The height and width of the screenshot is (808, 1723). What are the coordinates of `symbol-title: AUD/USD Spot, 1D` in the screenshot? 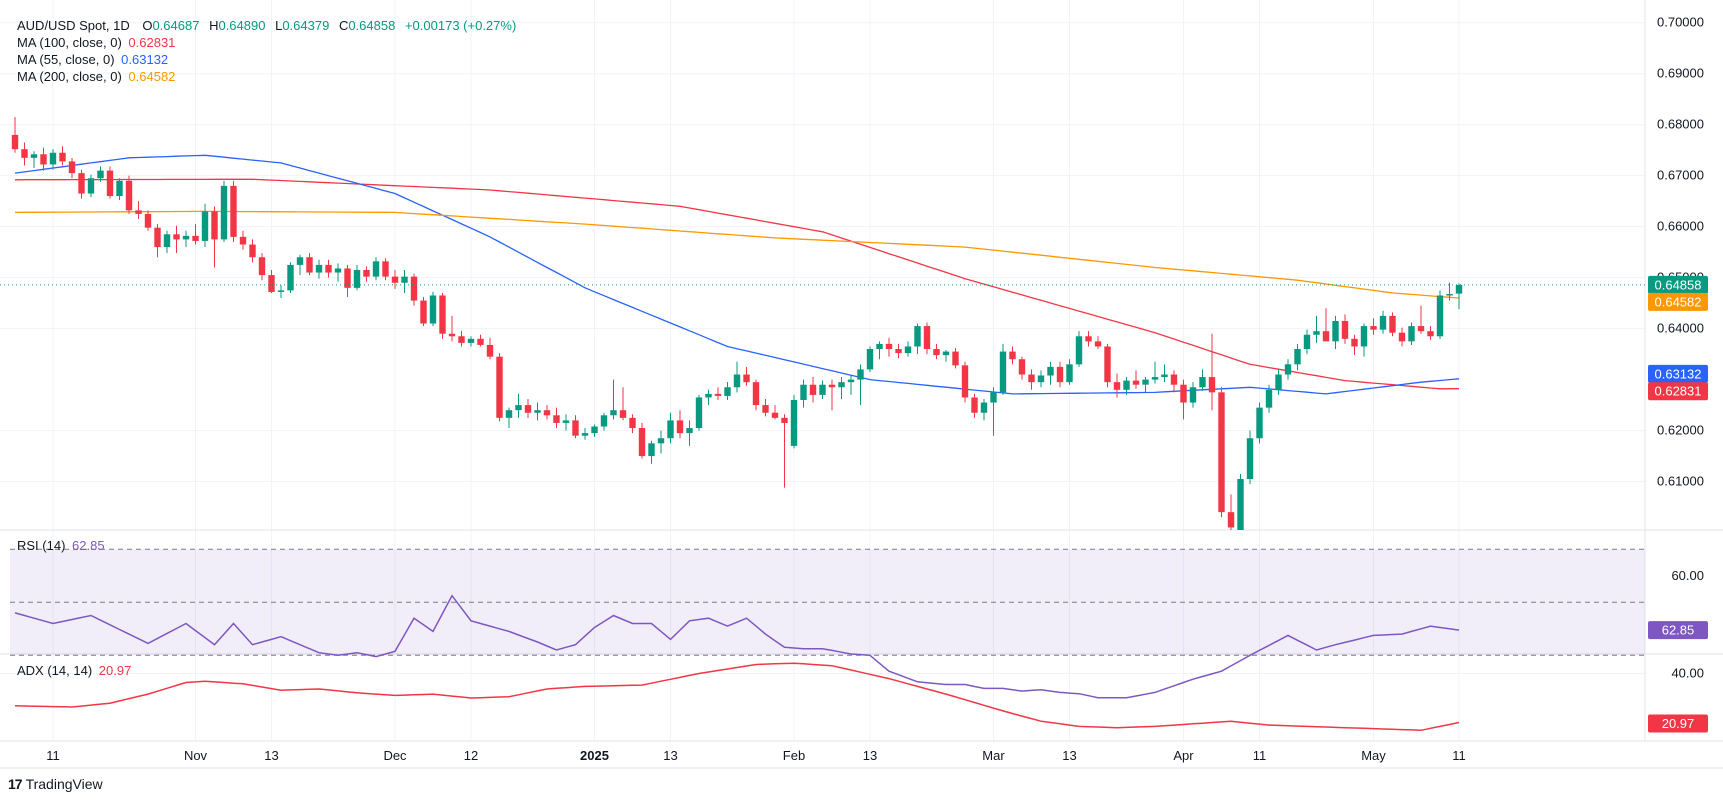 It's located at (73, 25).